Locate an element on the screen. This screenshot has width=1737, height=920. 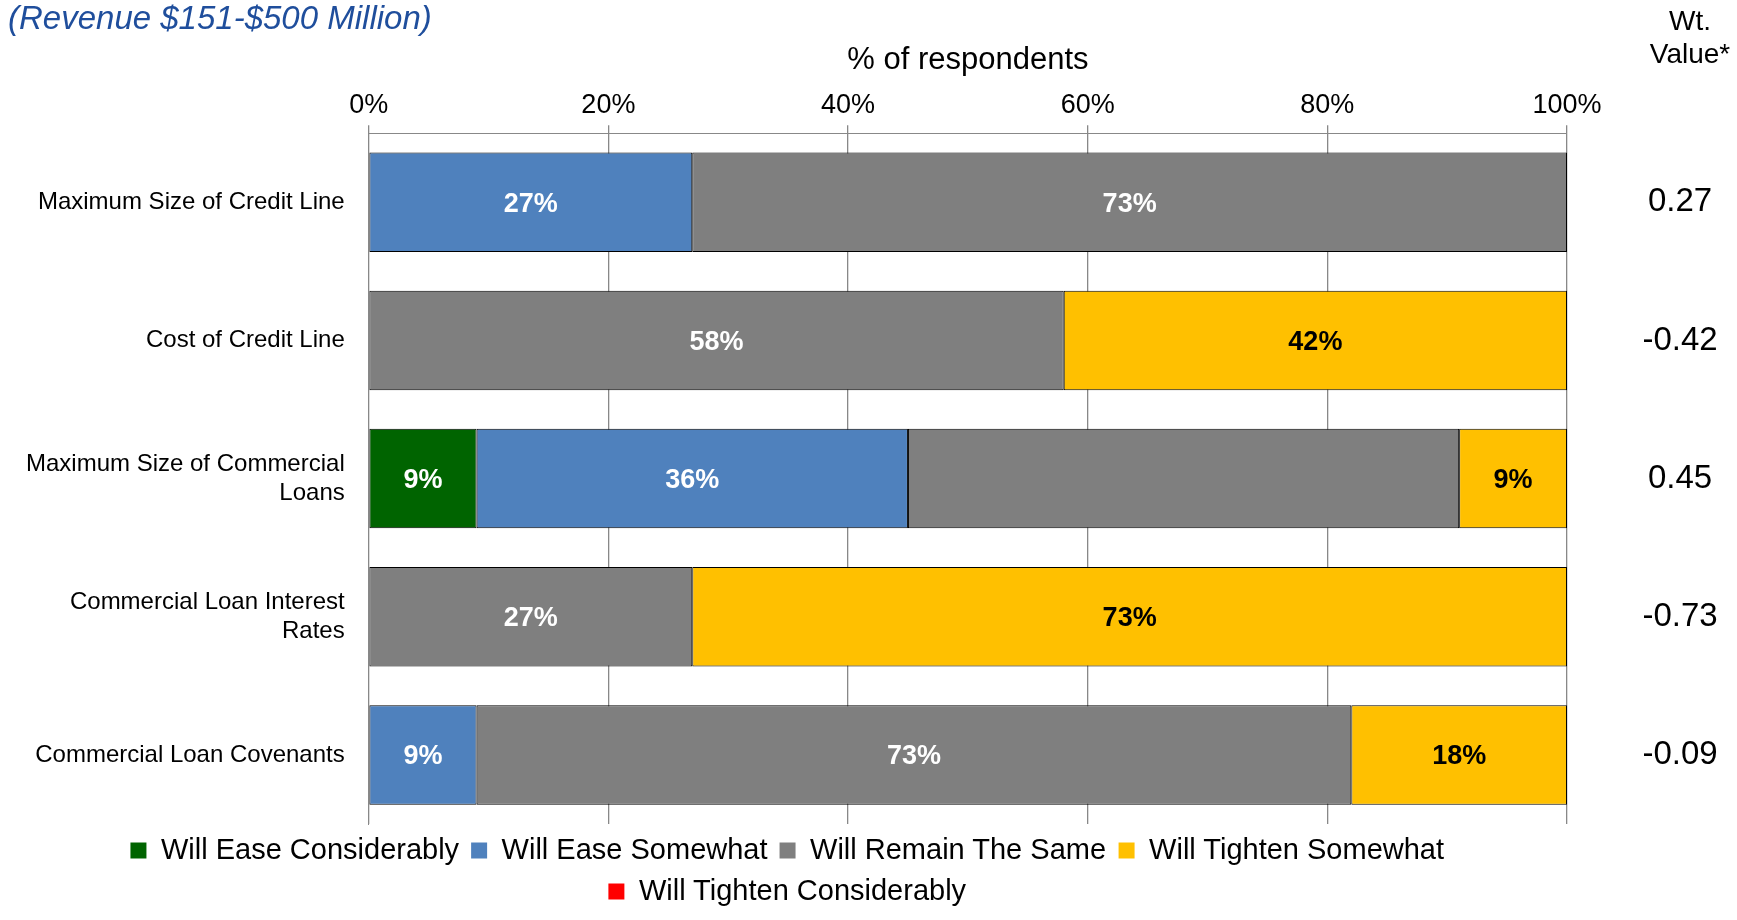
x-tick-label: 100% is located at coordinates (1567, 104).